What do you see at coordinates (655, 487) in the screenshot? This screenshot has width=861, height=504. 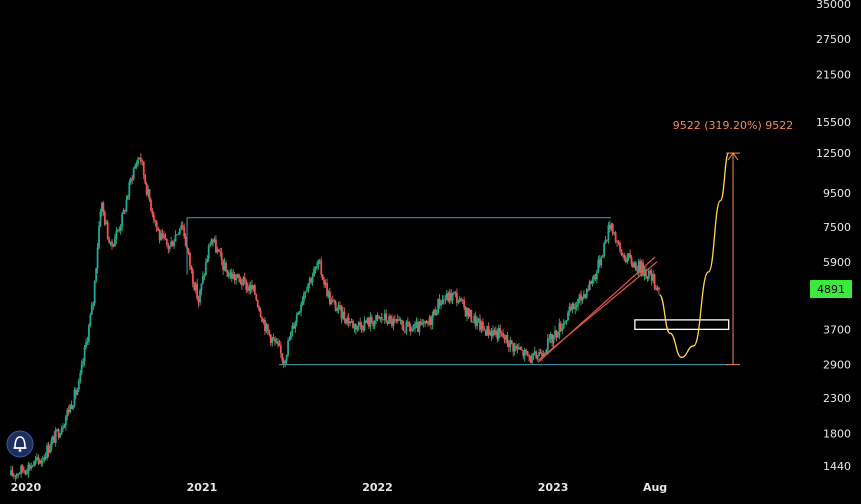 I see `x-tick-label: Aug` at bounding box center [655, 487].